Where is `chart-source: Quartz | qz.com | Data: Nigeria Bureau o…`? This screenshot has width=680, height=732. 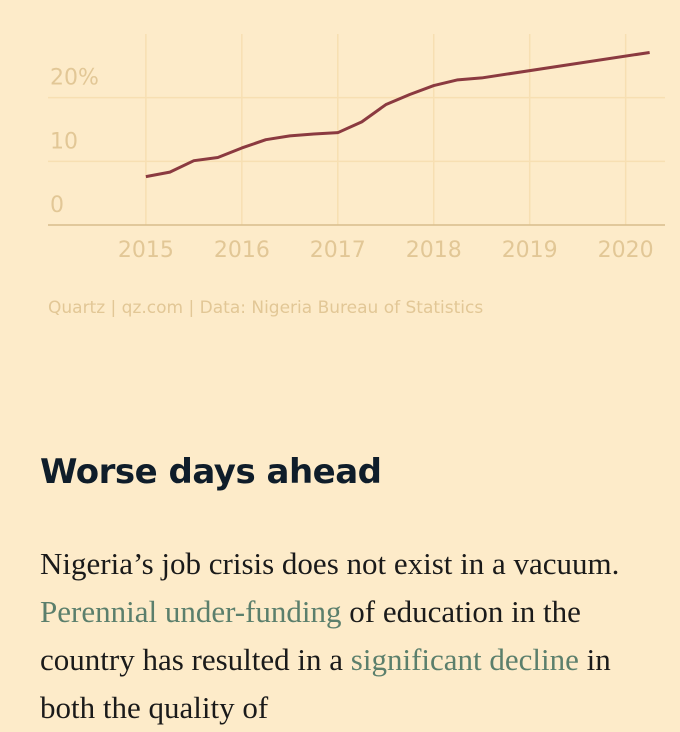 chart-source: Quartz | qz.com | Data: Nigeria Bureau o… is located at coordinates (265, 308).